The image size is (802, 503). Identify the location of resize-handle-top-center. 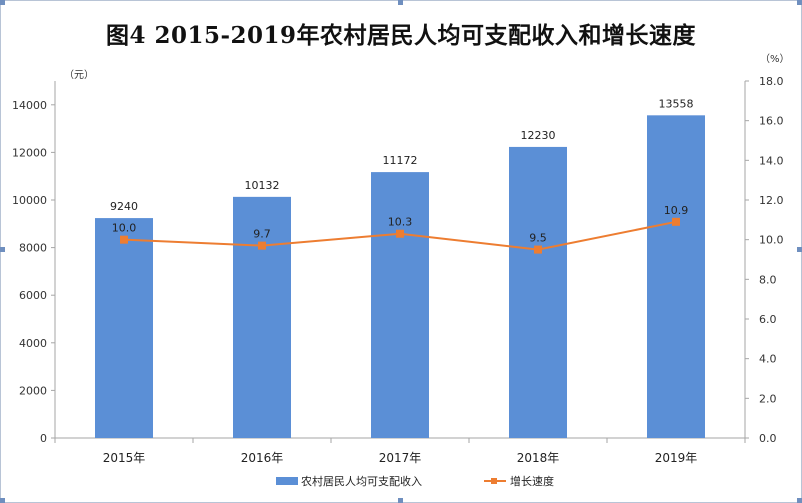
(400, 2).